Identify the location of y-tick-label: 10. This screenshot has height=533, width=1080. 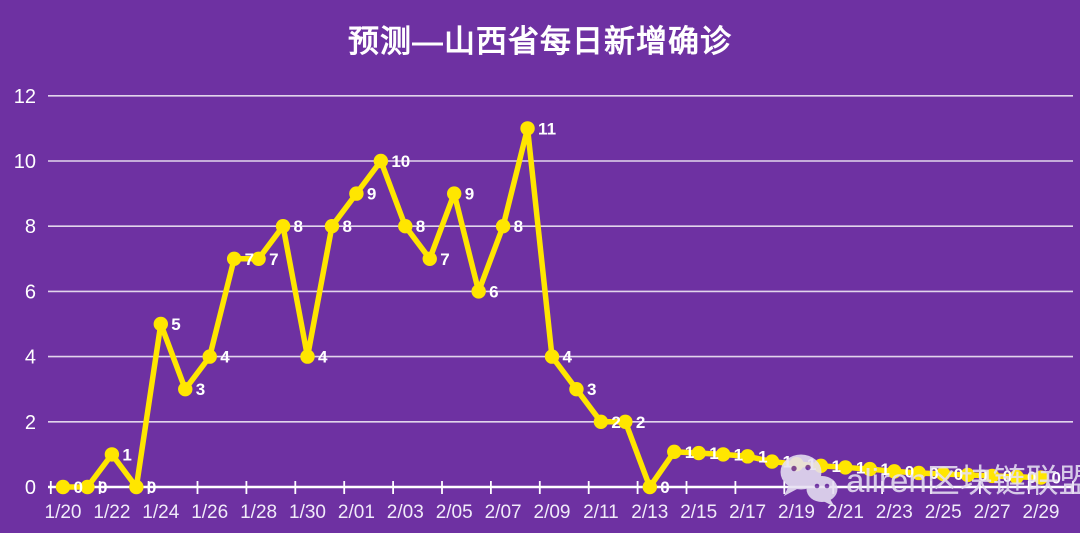
(25, 162).